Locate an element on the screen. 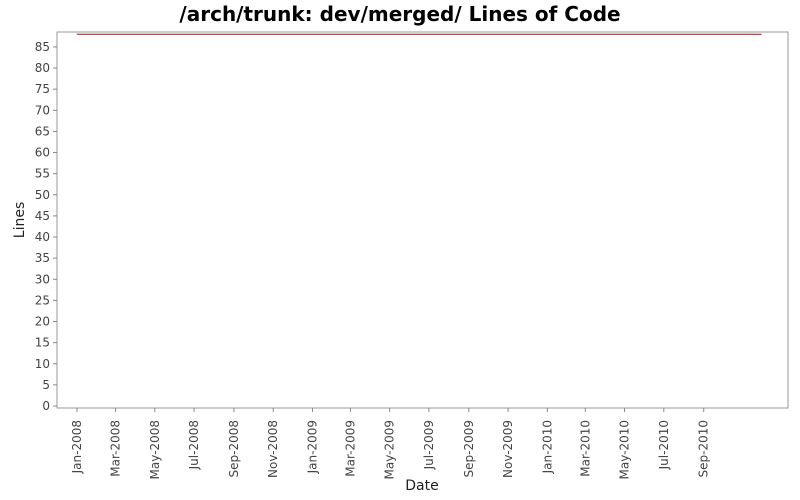  chart-title: /arch/trunk: dev/merged/ Lines of Code is located at coordinates (400, 14).